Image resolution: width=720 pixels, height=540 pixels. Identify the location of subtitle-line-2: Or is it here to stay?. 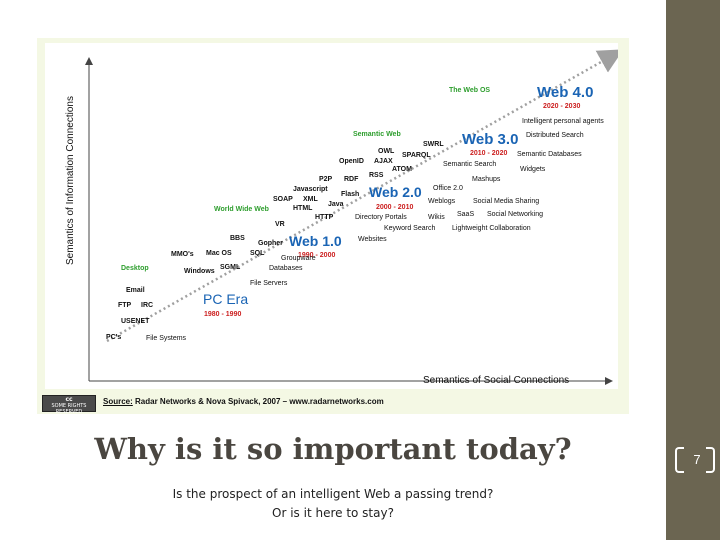
(333, 513).